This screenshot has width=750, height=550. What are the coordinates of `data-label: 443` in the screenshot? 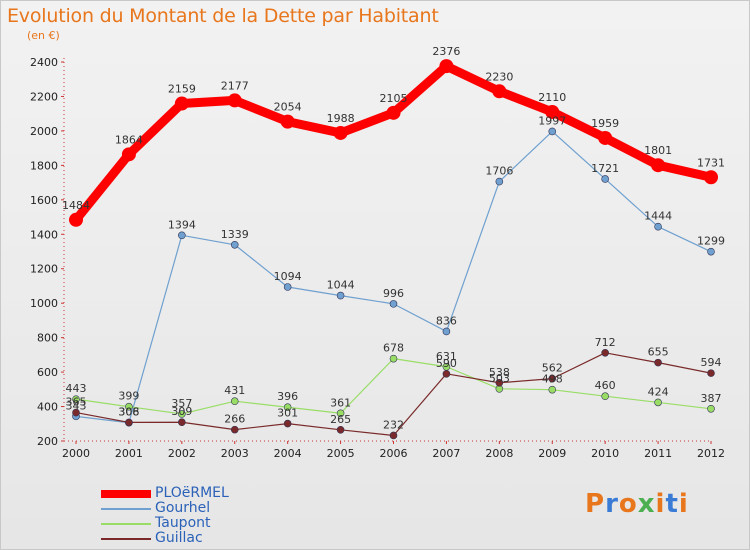 It's located at (76, 388).